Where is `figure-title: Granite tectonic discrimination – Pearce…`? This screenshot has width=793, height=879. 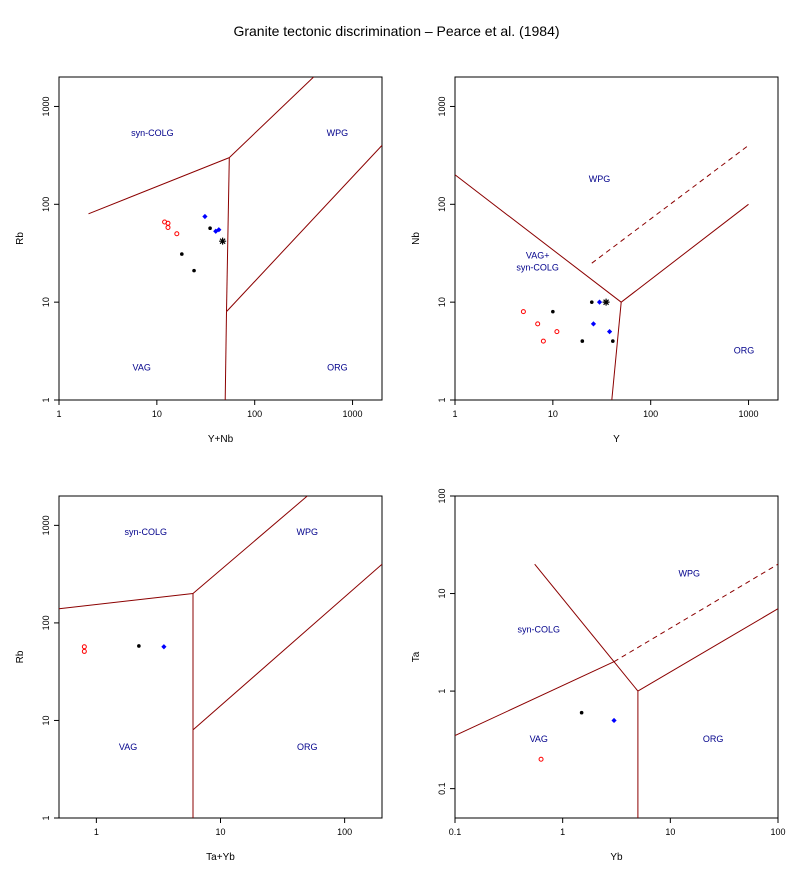 figure-title: Granite tectonic discrimination – Pearce… is located at coordinates (396, 31).